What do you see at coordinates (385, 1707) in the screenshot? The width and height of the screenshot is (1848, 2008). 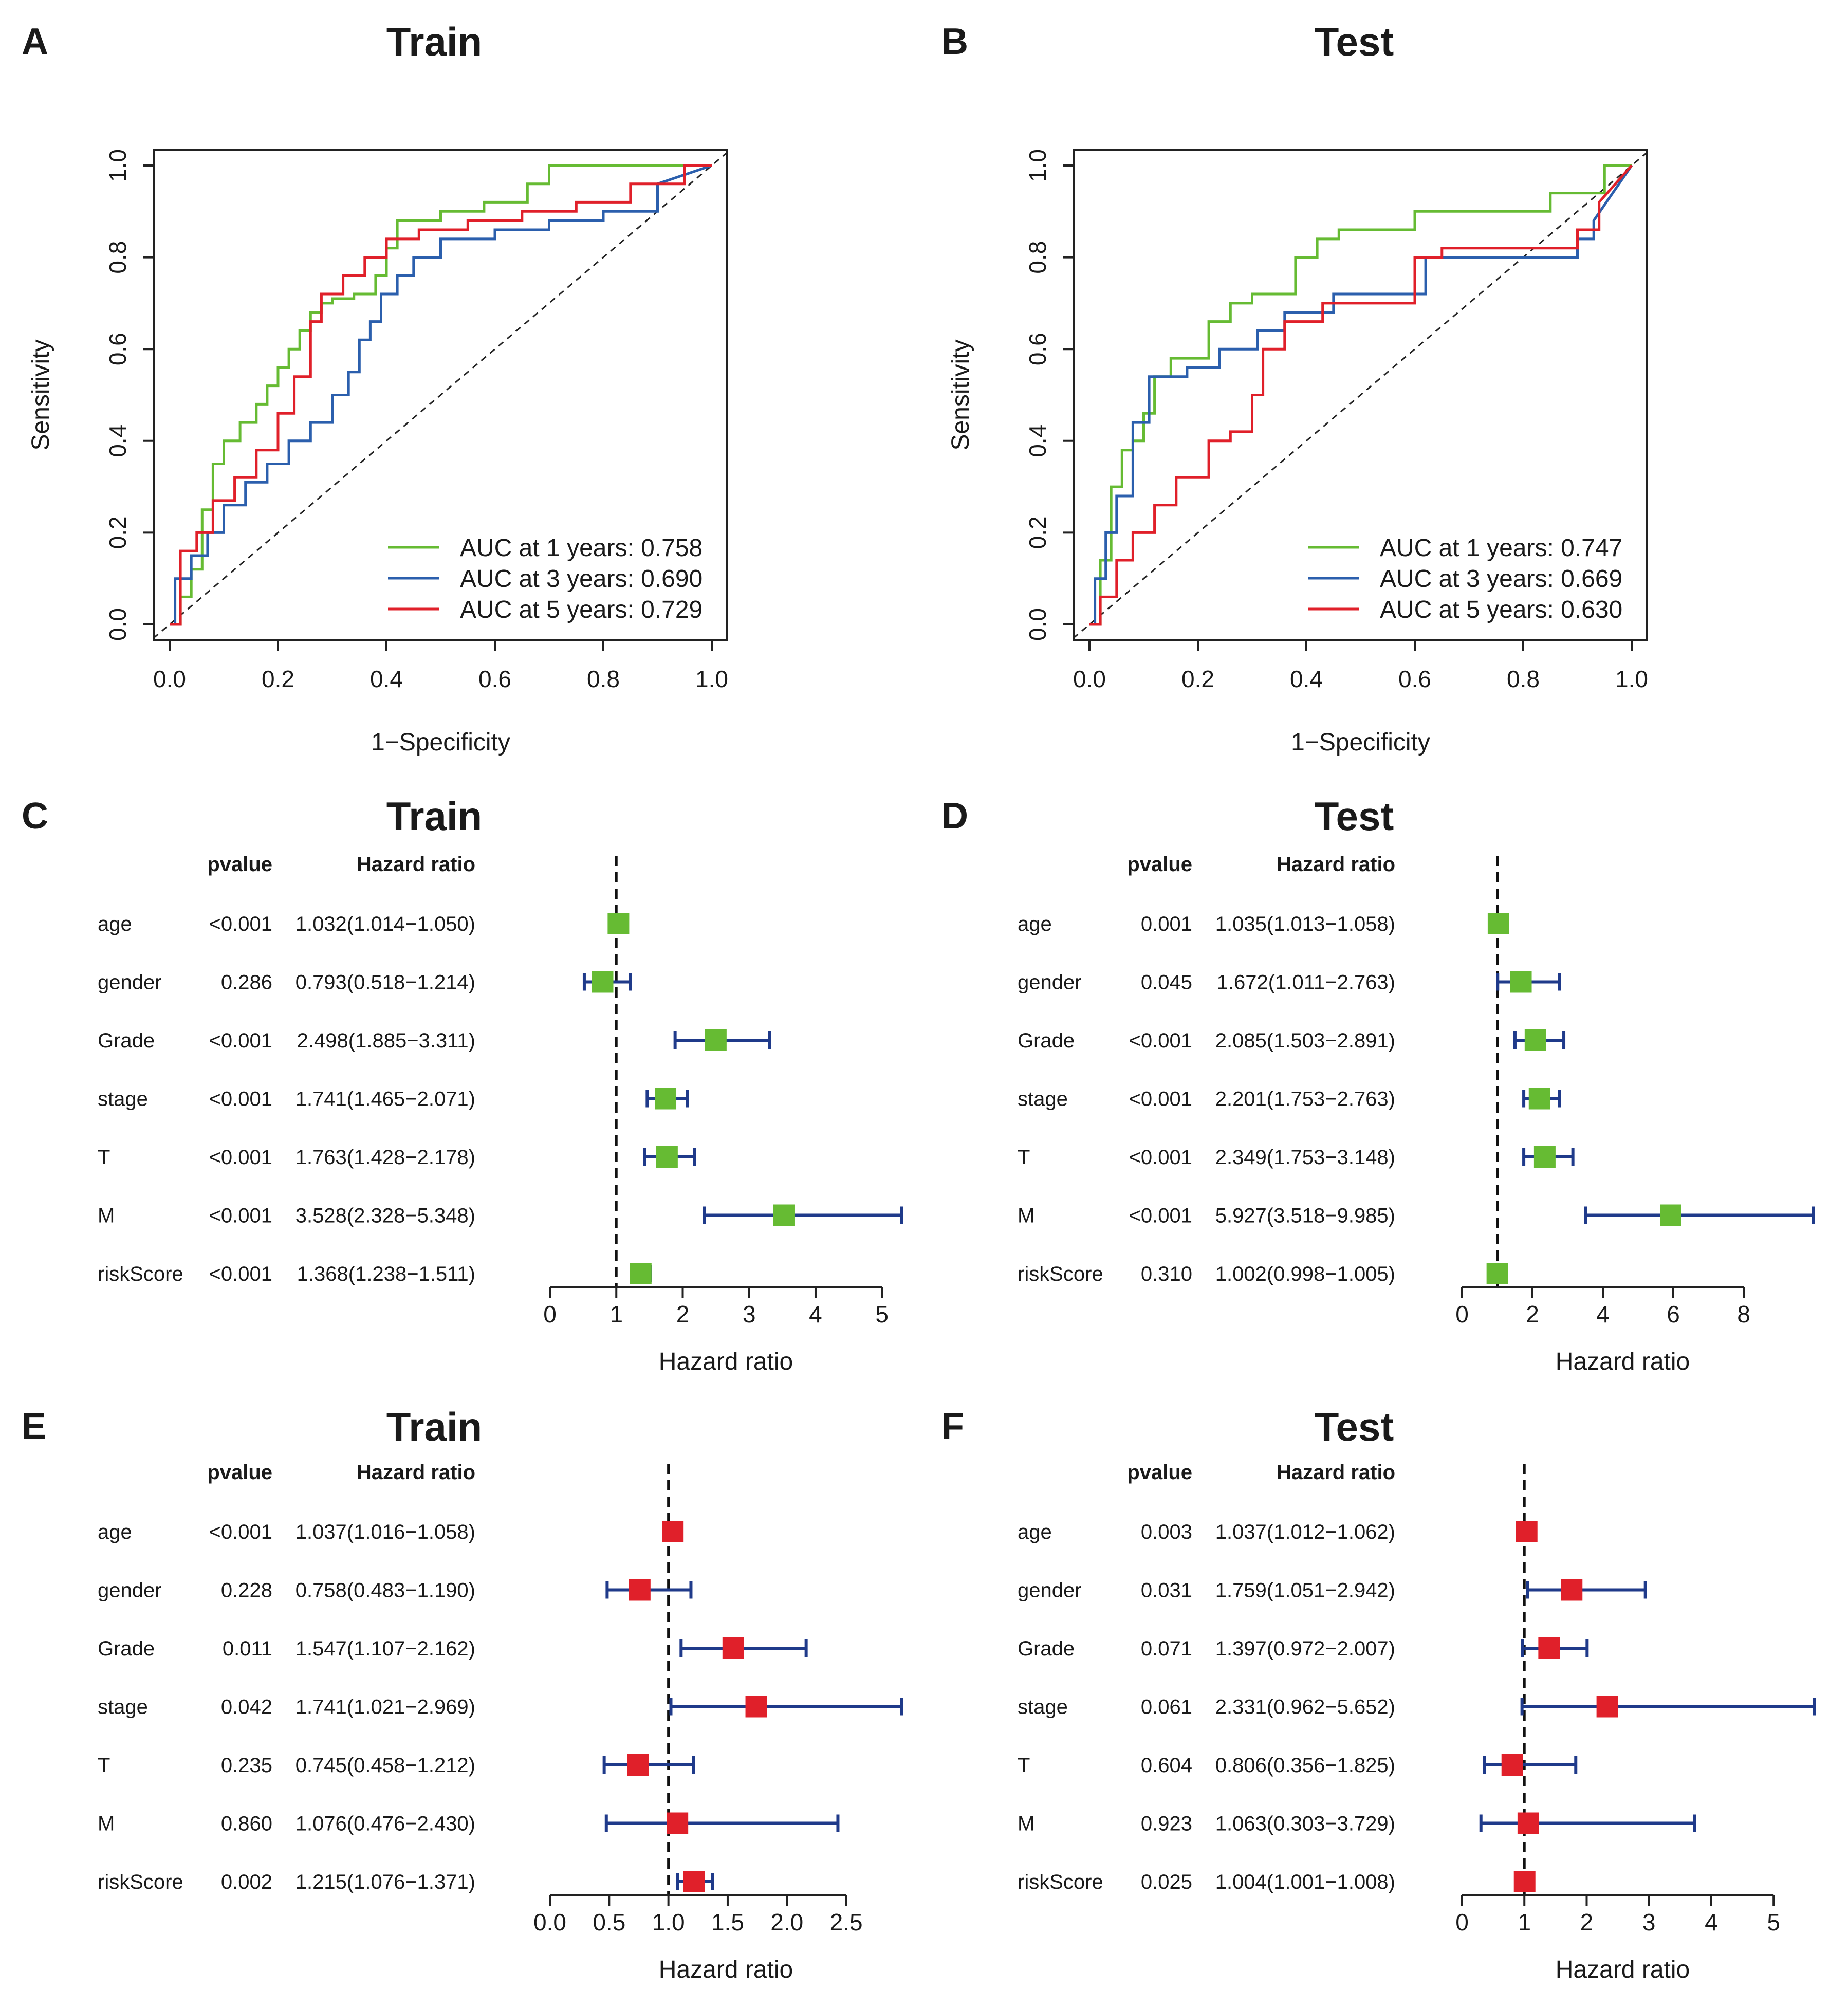 I see `panel-e-row-hazard-ratio: 1.741(1.021−2.969)` at bounding box center [385, 1707].